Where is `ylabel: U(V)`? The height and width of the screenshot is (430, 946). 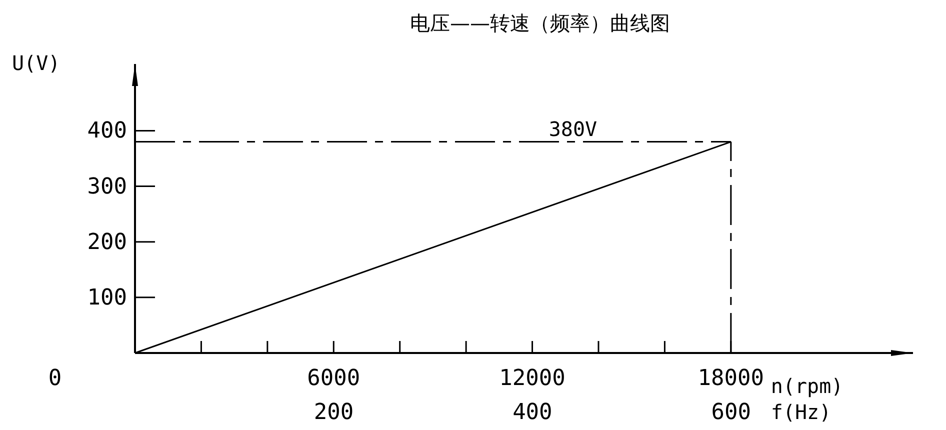
ylabel: U(V) is located at coordinates (36, 63).